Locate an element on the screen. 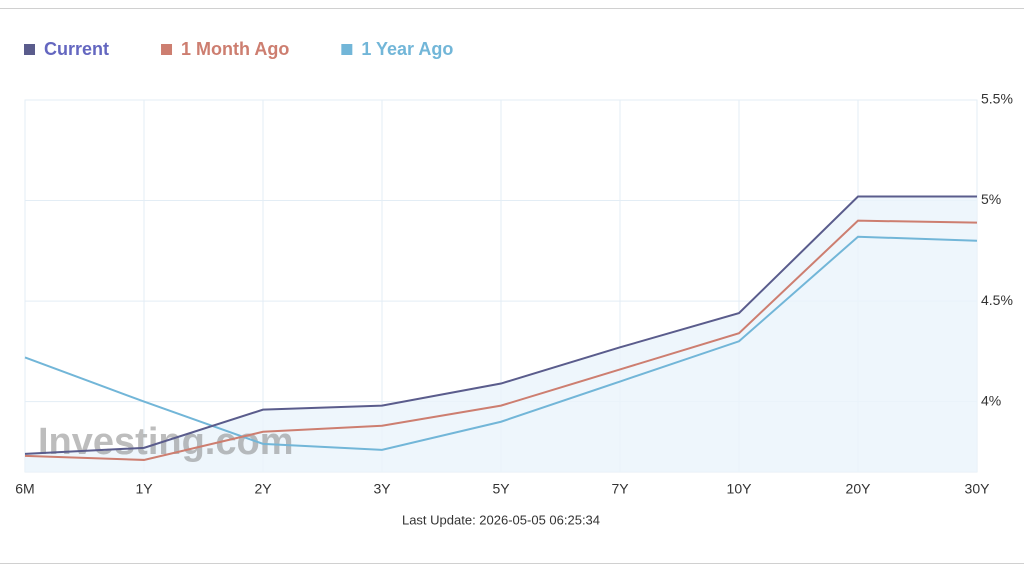  y-tick-label: 5% is located at coordinates (991, 199).